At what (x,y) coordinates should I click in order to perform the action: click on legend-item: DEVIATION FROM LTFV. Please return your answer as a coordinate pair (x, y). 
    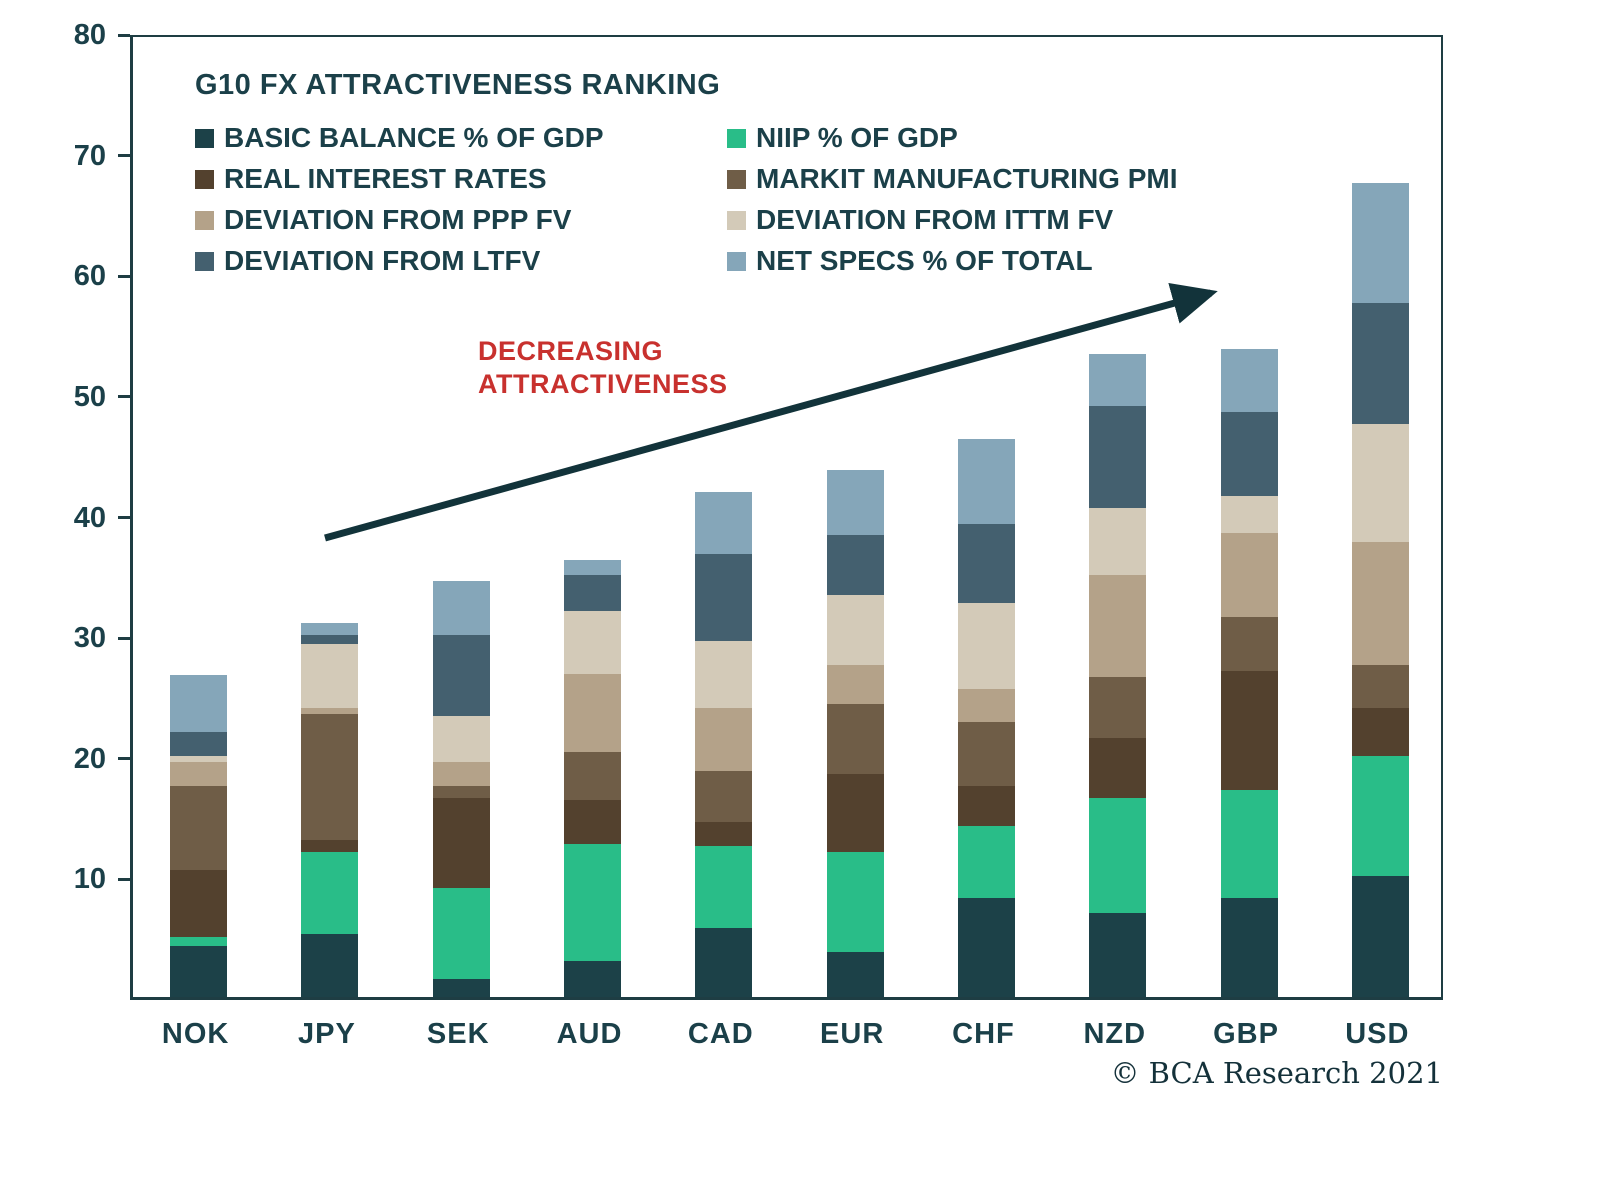
    Looking at the image, I should click on (461, 261).